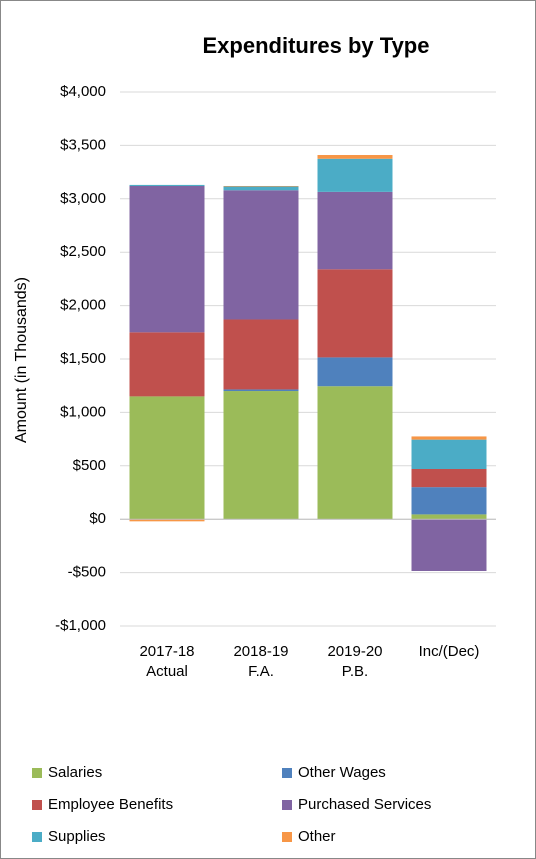  Describe the element at coordinates (83, 251) in the screenshot. I see `y-tick-label: $2,500` at that location.